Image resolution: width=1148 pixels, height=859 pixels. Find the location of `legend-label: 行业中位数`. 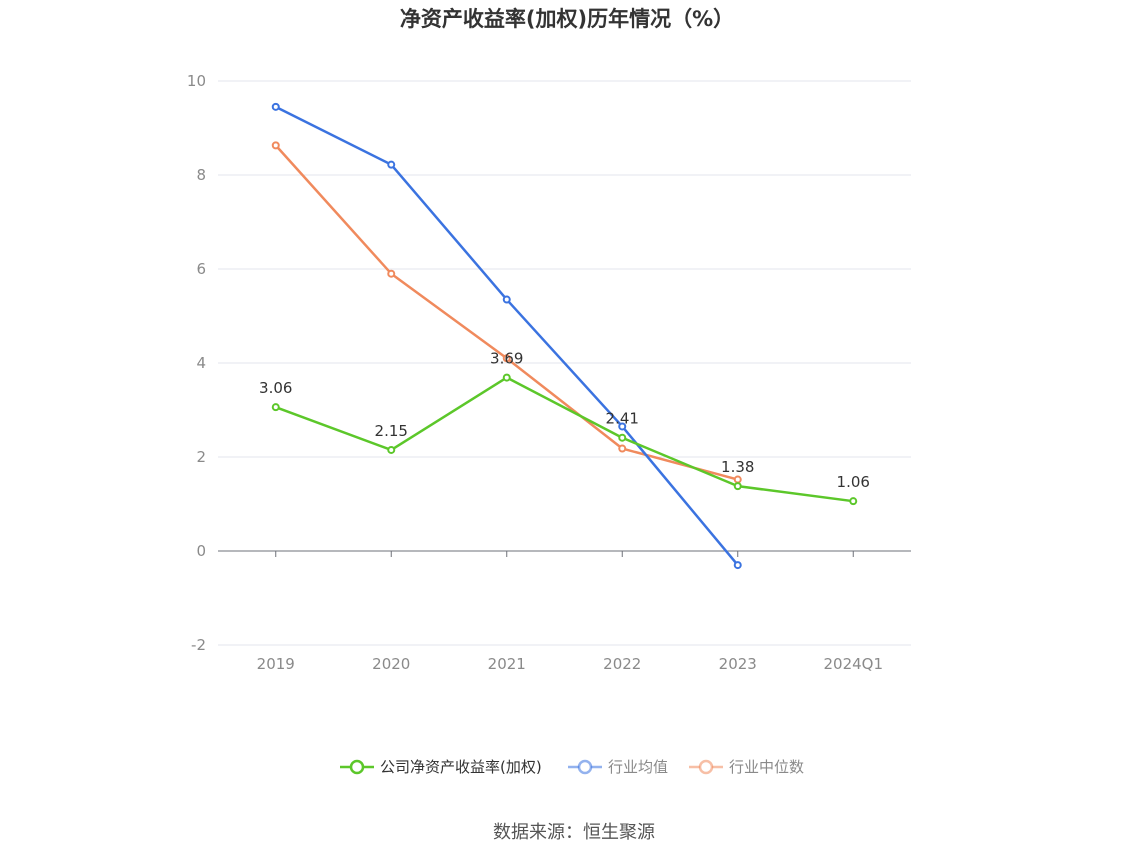

legend-label: 行业中位数 is located at coordinates (766, 767).